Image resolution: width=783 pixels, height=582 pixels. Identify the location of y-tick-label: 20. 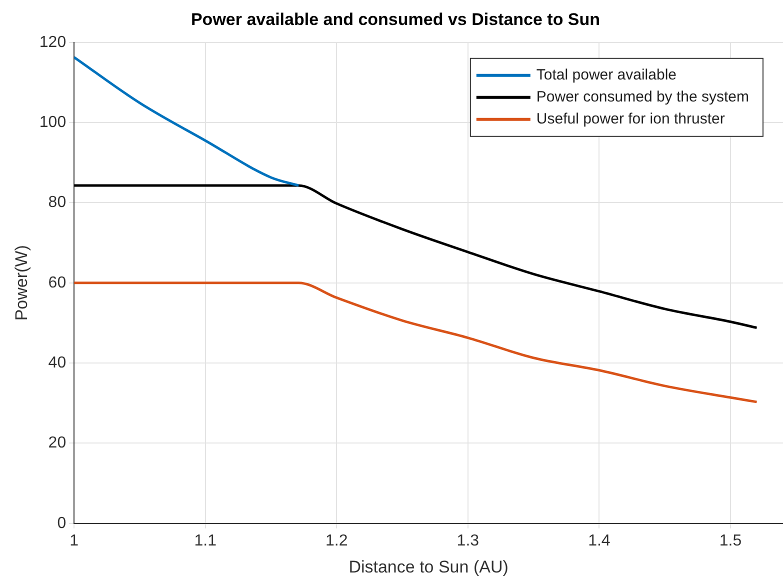
(57, 443).